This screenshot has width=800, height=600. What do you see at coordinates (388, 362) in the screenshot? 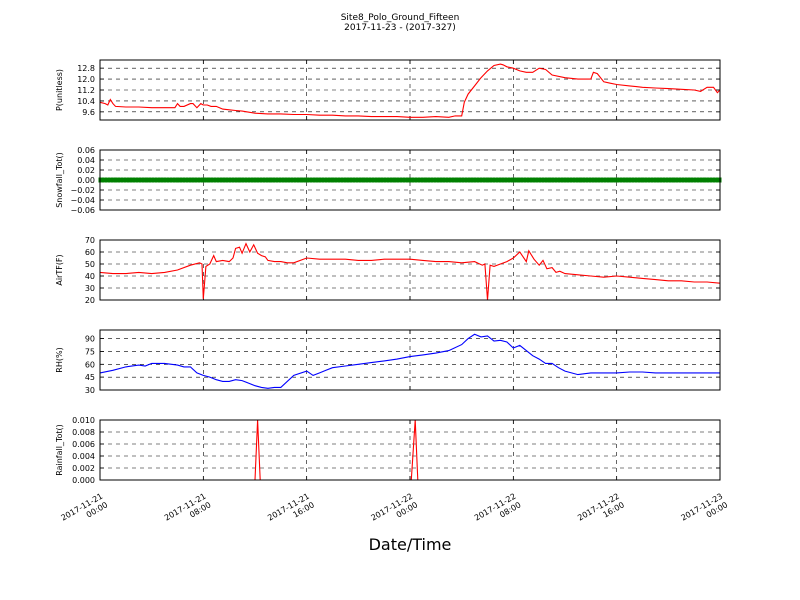
I see `panel-4: 90 75 60 45 30 RH(%)` at bounding box center [388, 362].